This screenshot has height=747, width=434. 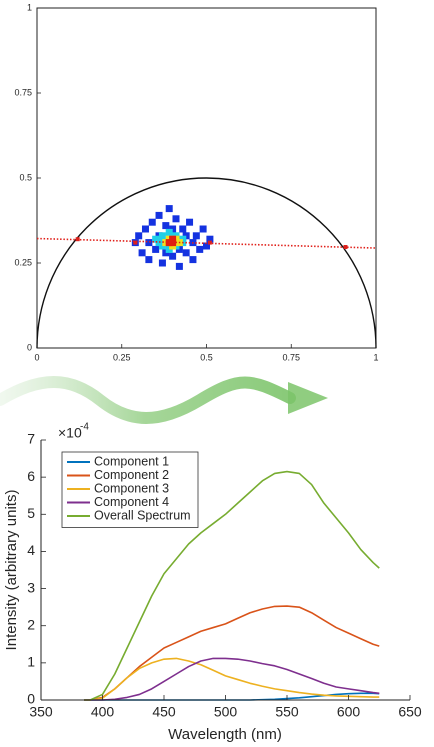 What do you see at coordinates (36, 357) in the screenshot?
I see `x-tick-label: 0` at bounding box center [36, 357].